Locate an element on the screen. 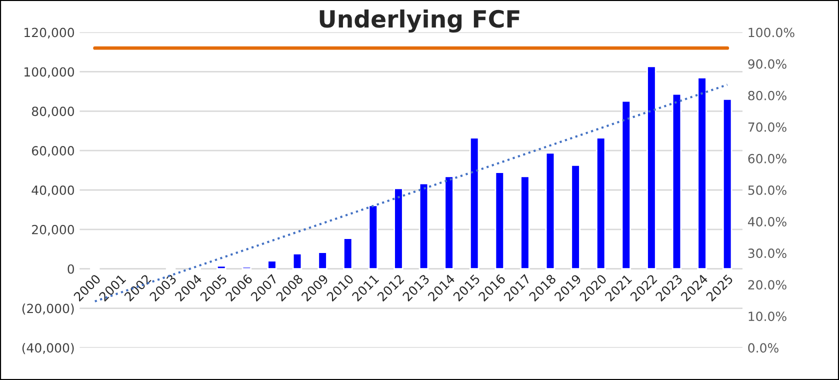 The width and height of the screenshot is (839, 380). y-tick-label: 0 is located at coordinates (71, 269).